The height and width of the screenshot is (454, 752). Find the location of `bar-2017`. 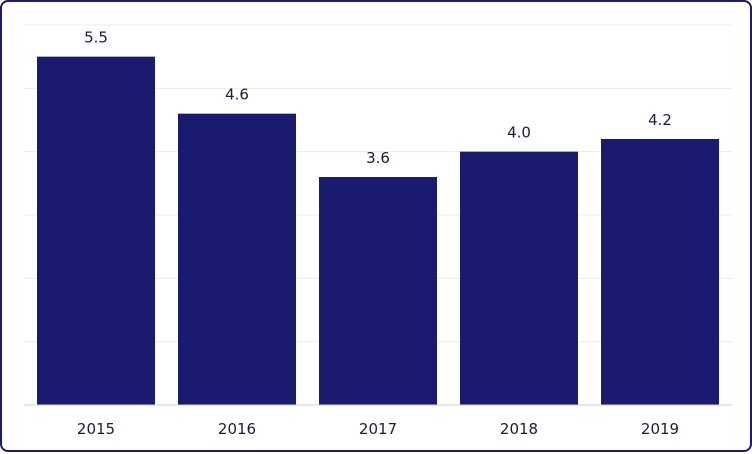

bar-2017 is located at coordinates (378, 291).